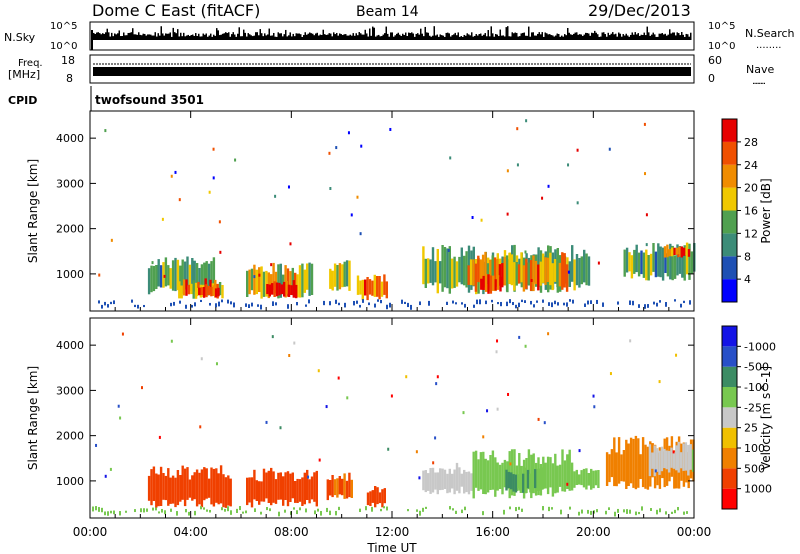 The height and width of the screenshot is (554, 800). What do you see at coordinates (754, 448) in the screenshot?
I see `velocity-colorbar-tick-label: 100` at bounding box center [754, 448].